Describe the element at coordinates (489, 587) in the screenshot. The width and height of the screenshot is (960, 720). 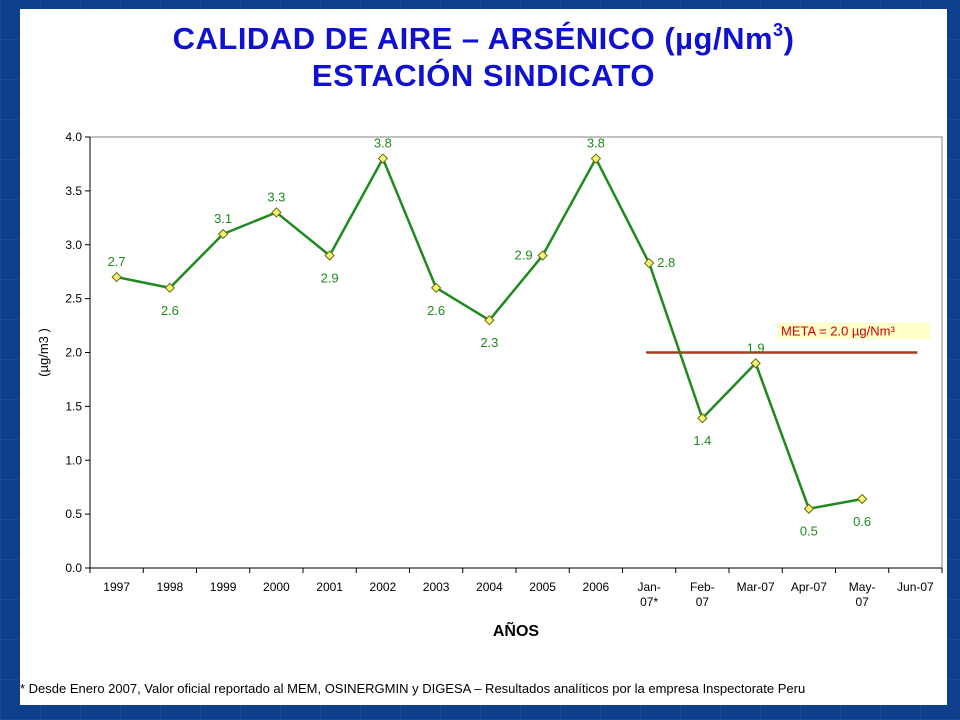
I see `x-tick-label: 2004` at that location.